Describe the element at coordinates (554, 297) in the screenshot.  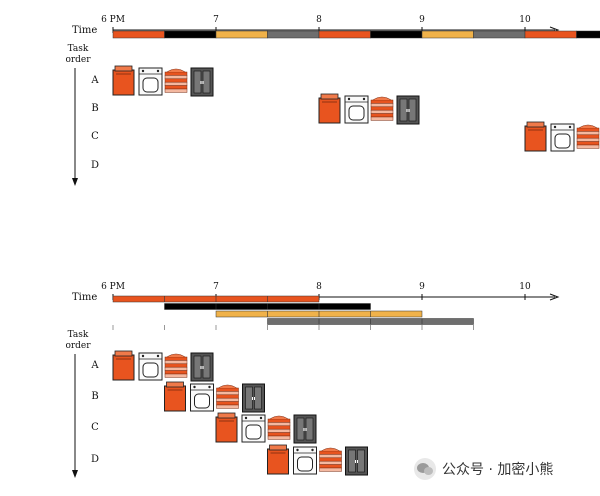
I see `time-axis-arrow` at that location.